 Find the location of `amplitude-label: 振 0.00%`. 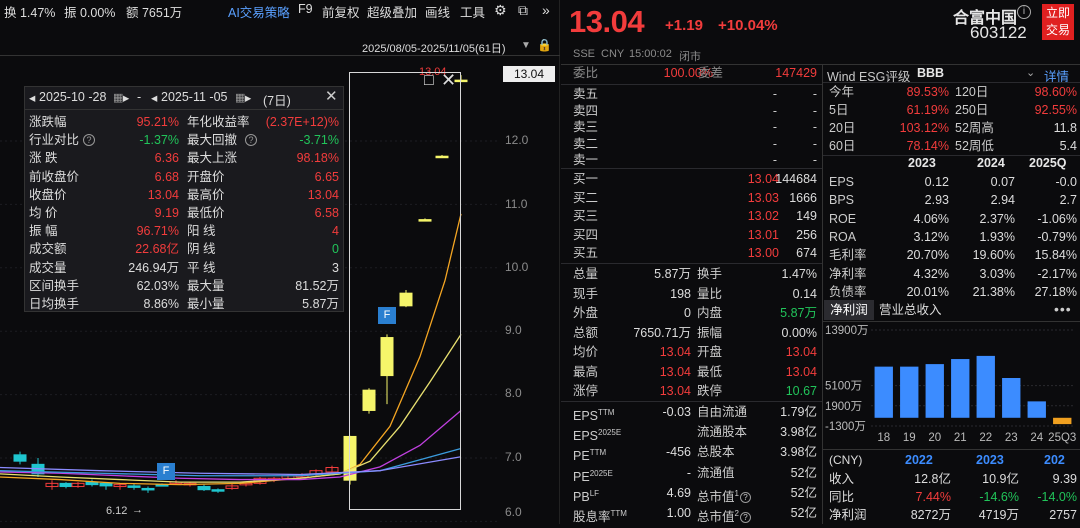

amplitude-label: 振 0.00% is located at coordinates (90, 13).